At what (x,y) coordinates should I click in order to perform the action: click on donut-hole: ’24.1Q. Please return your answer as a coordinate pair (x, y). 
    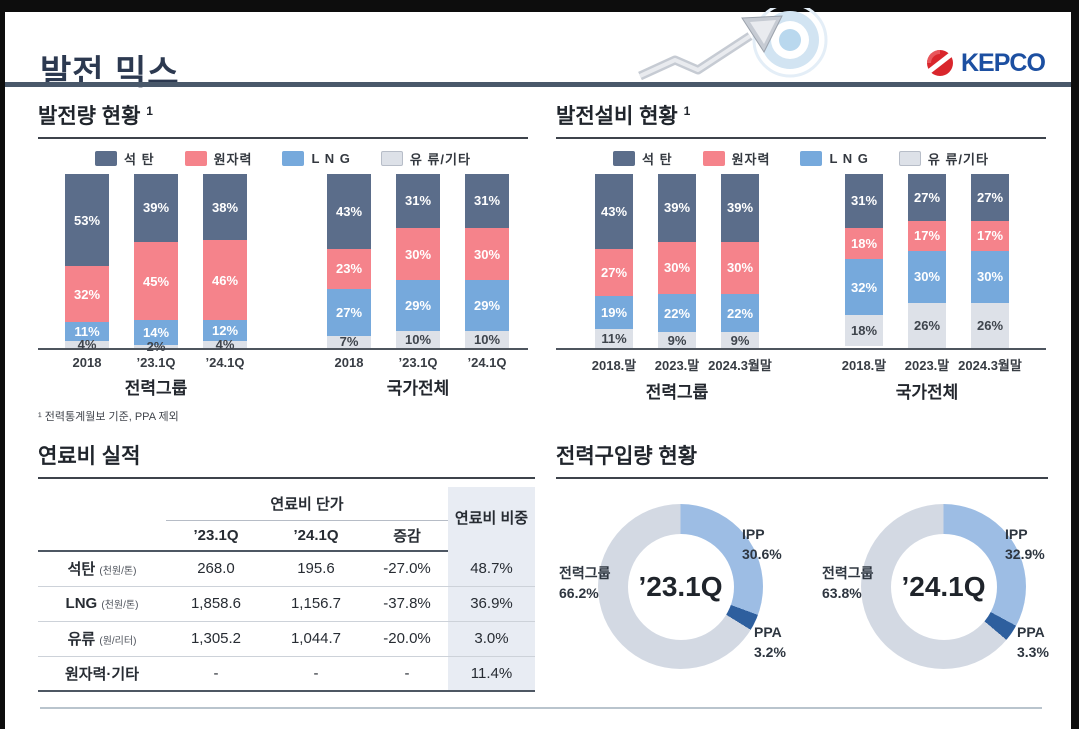
    Looking at the image, I should click on (943, 586).